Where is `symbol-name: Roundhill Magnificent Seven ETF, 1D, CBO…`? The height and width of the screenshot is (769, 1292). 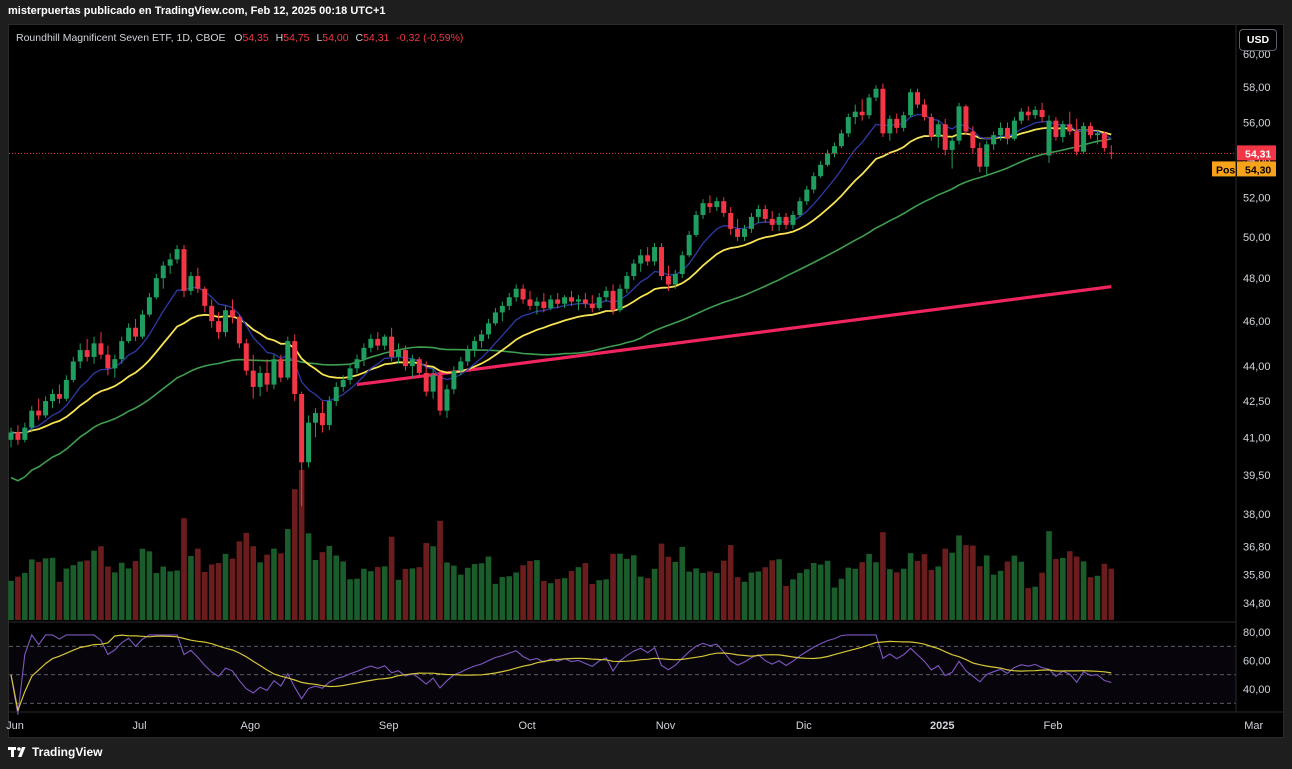
symbol-name: Roundhill Magnificent Seven ETF, 1D, CBO… is located at coordinates (121, 38).